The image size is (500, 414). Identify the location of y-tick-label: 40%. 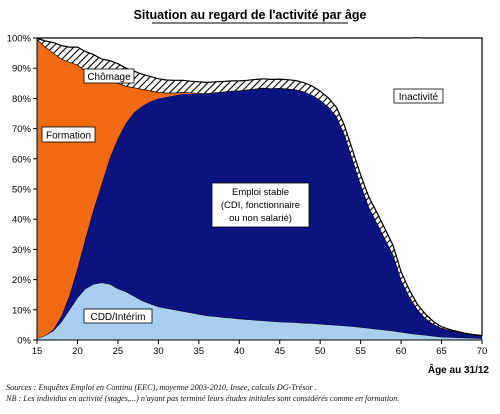
(22, 220).